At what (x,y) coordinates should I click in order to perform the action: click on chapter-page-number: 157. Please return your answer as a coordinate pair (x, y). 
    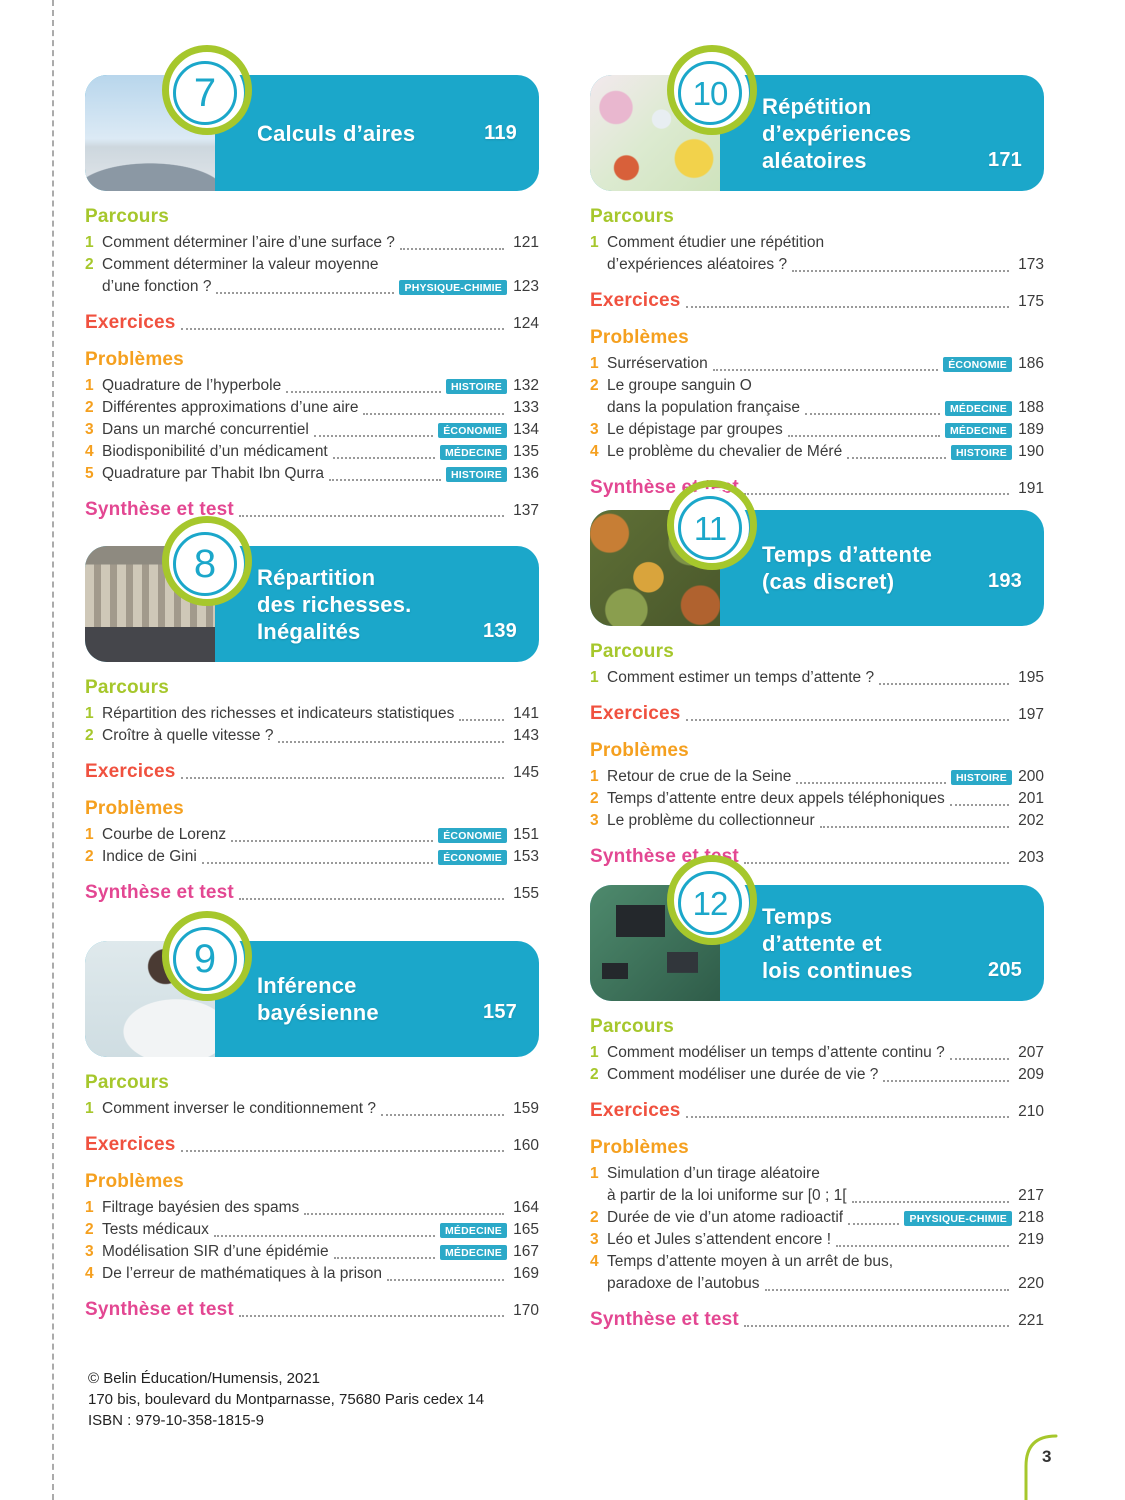
    Looking at the image, I should click on (500, 1012).